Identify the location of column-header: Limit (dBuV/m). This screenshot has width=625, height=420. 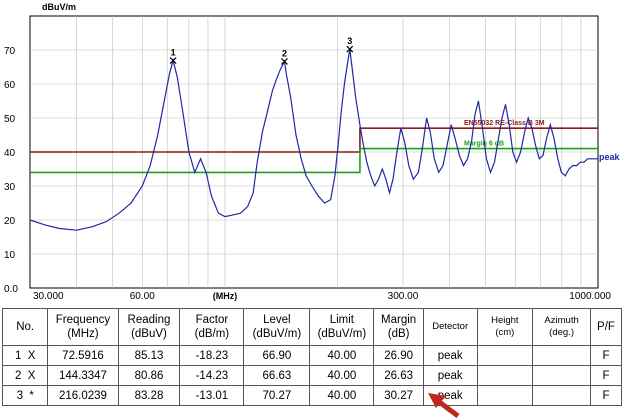
(342, 327).